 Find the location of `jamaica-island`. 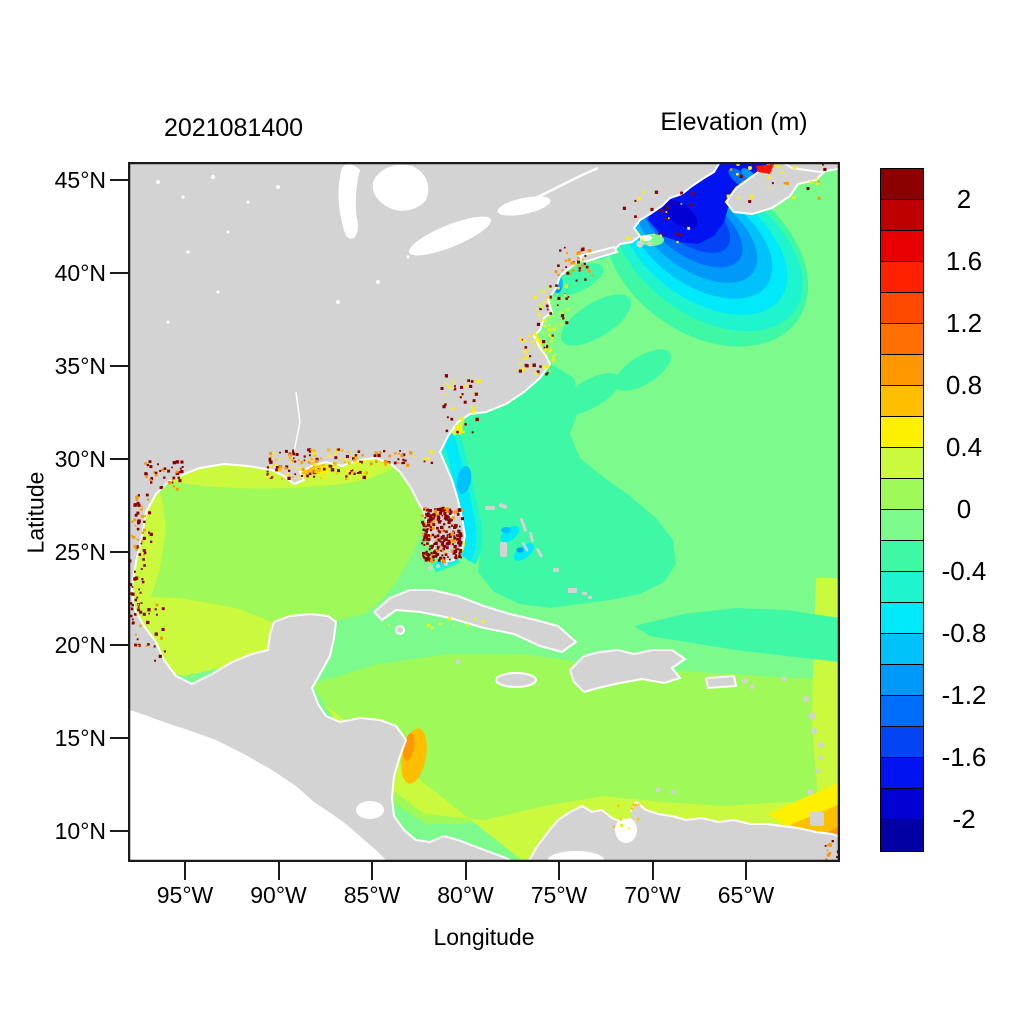

jamaica-island is located at coordinates (516, 680).